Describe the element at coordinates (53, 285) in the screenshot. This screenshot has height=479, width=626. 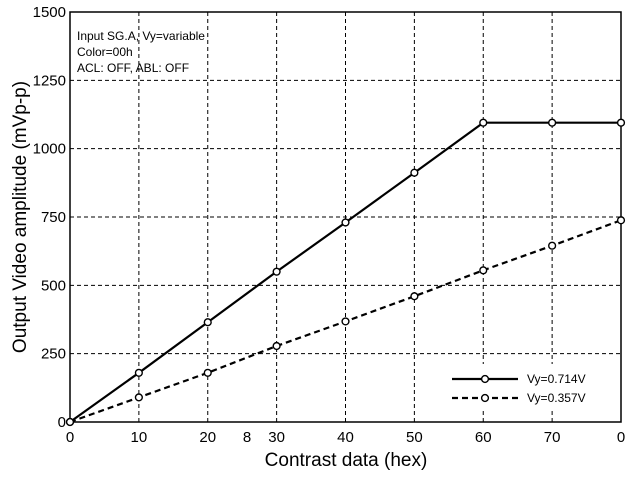
I see `y-tick-label: 500` at that location.